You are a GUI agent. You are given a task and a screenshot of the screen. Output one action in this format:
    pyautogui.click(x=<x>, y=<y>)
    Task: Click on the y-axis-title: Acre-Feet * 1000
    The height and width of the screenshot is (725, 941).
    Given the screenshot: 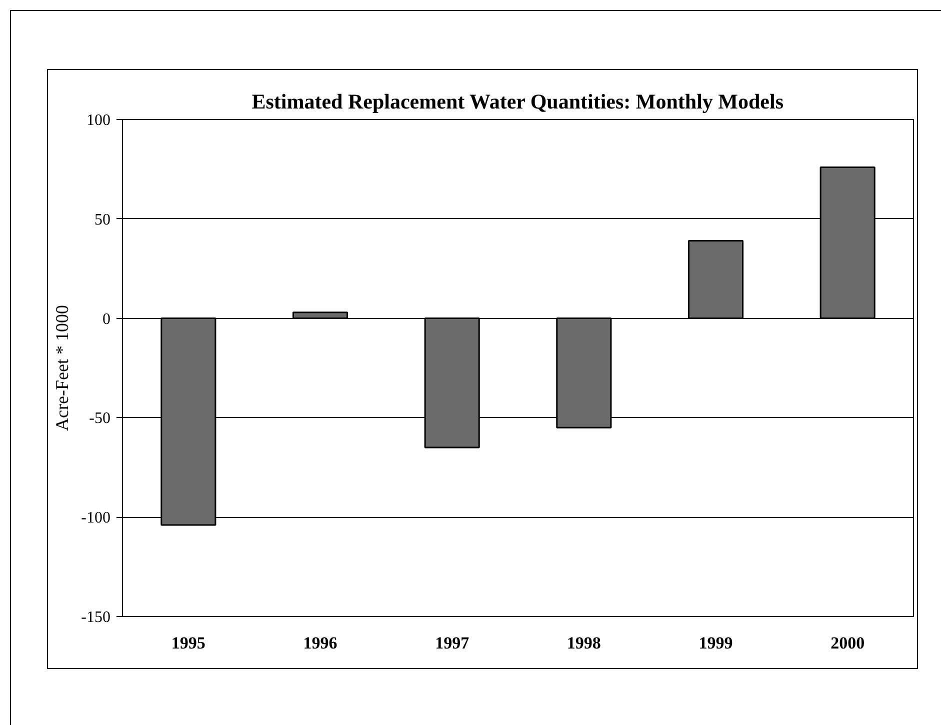 What is the action you would take?
    pyautogui.click(x=62, y=368)
    